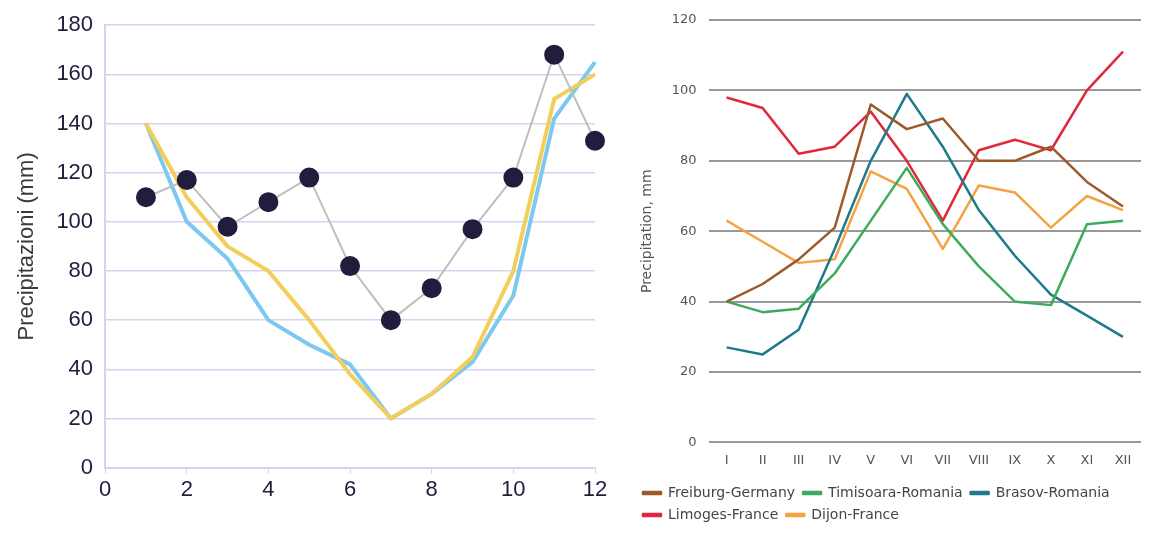 The image size is (1155, 536). Describe the element at coordinates (26, 246) in the screenshot. I see `y-axis-title: Precipitazioni (mm)` at that location.